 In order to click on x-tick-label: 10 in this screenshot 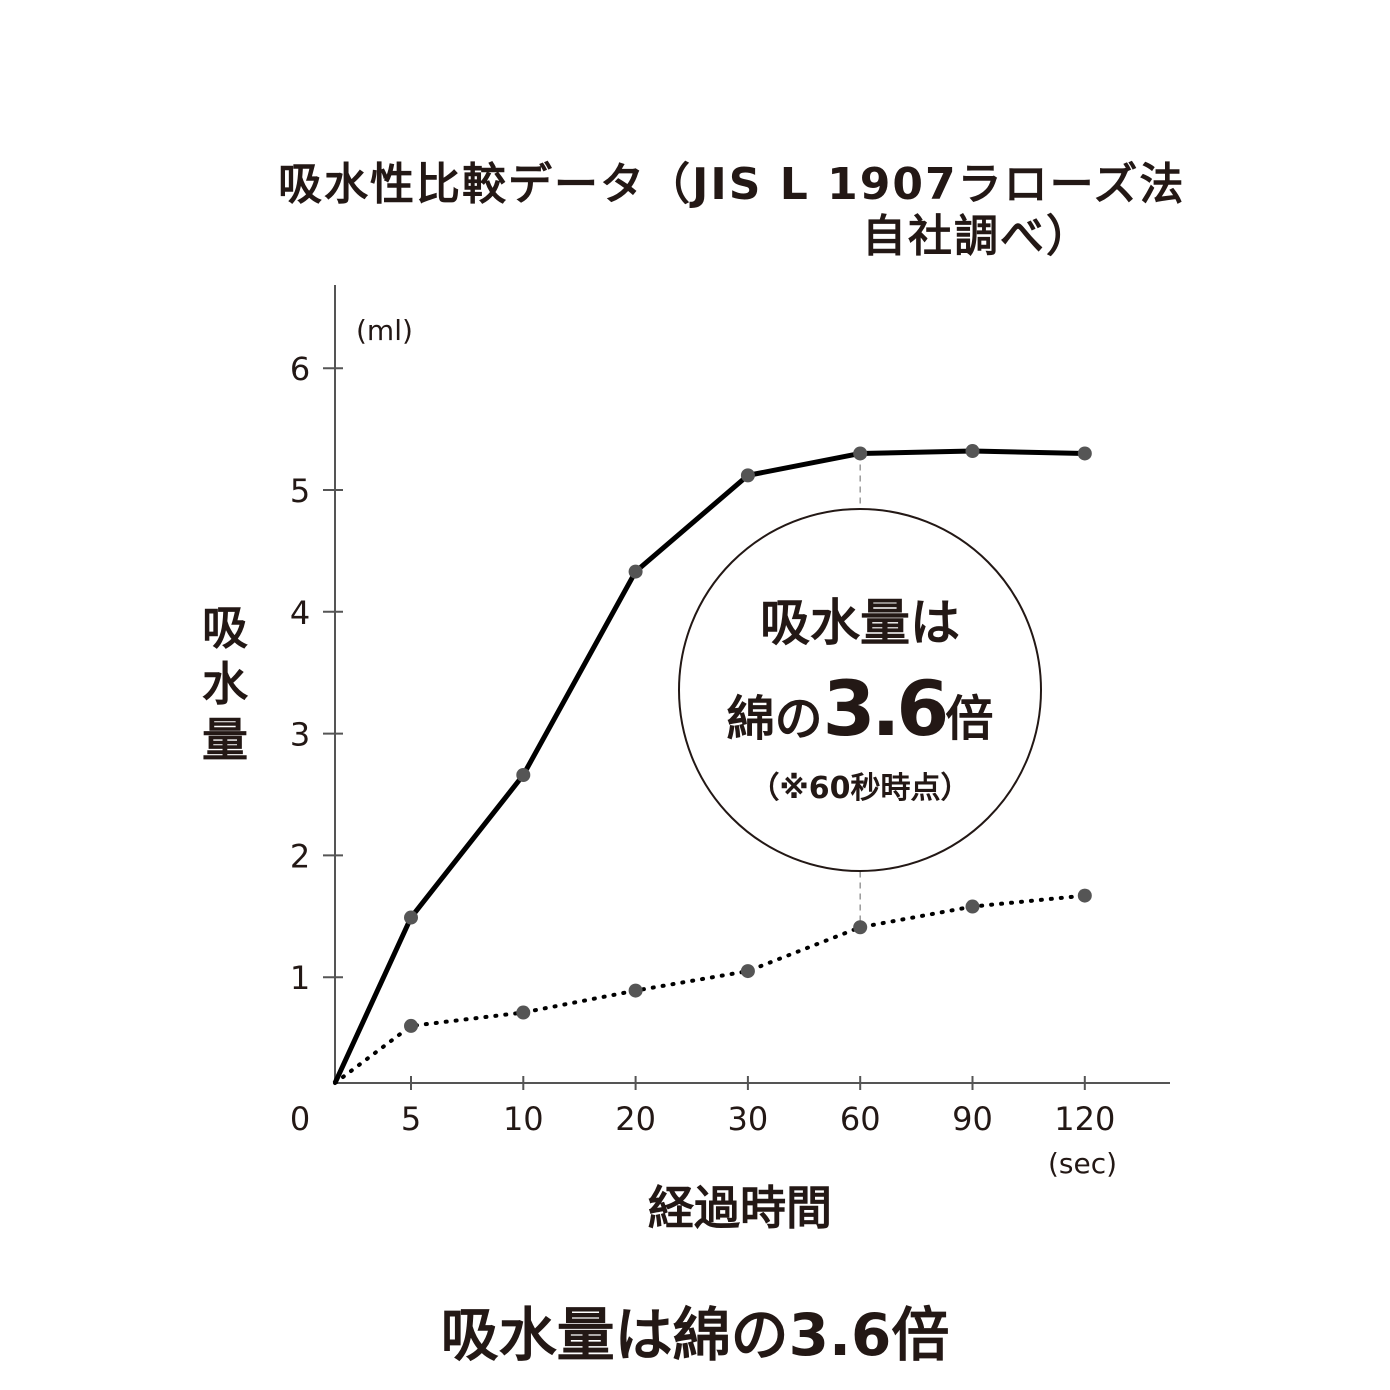, I will do `click(523, 1119)`.